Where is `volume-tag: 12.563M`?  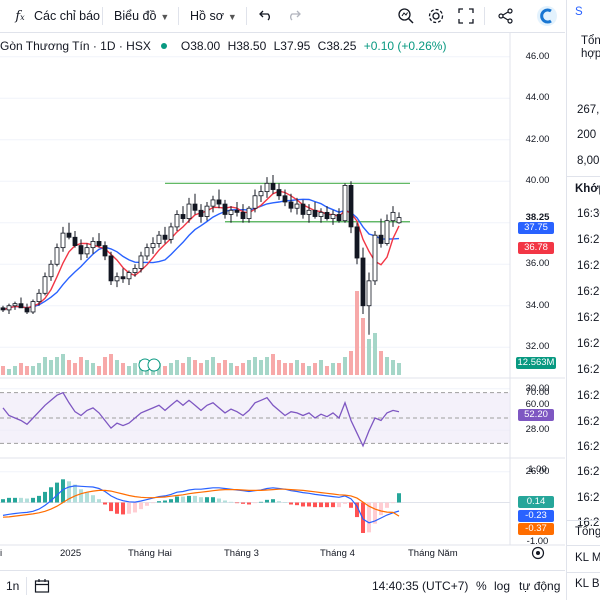
volume-tag: 12.563M is located at coordinates (536, 363).